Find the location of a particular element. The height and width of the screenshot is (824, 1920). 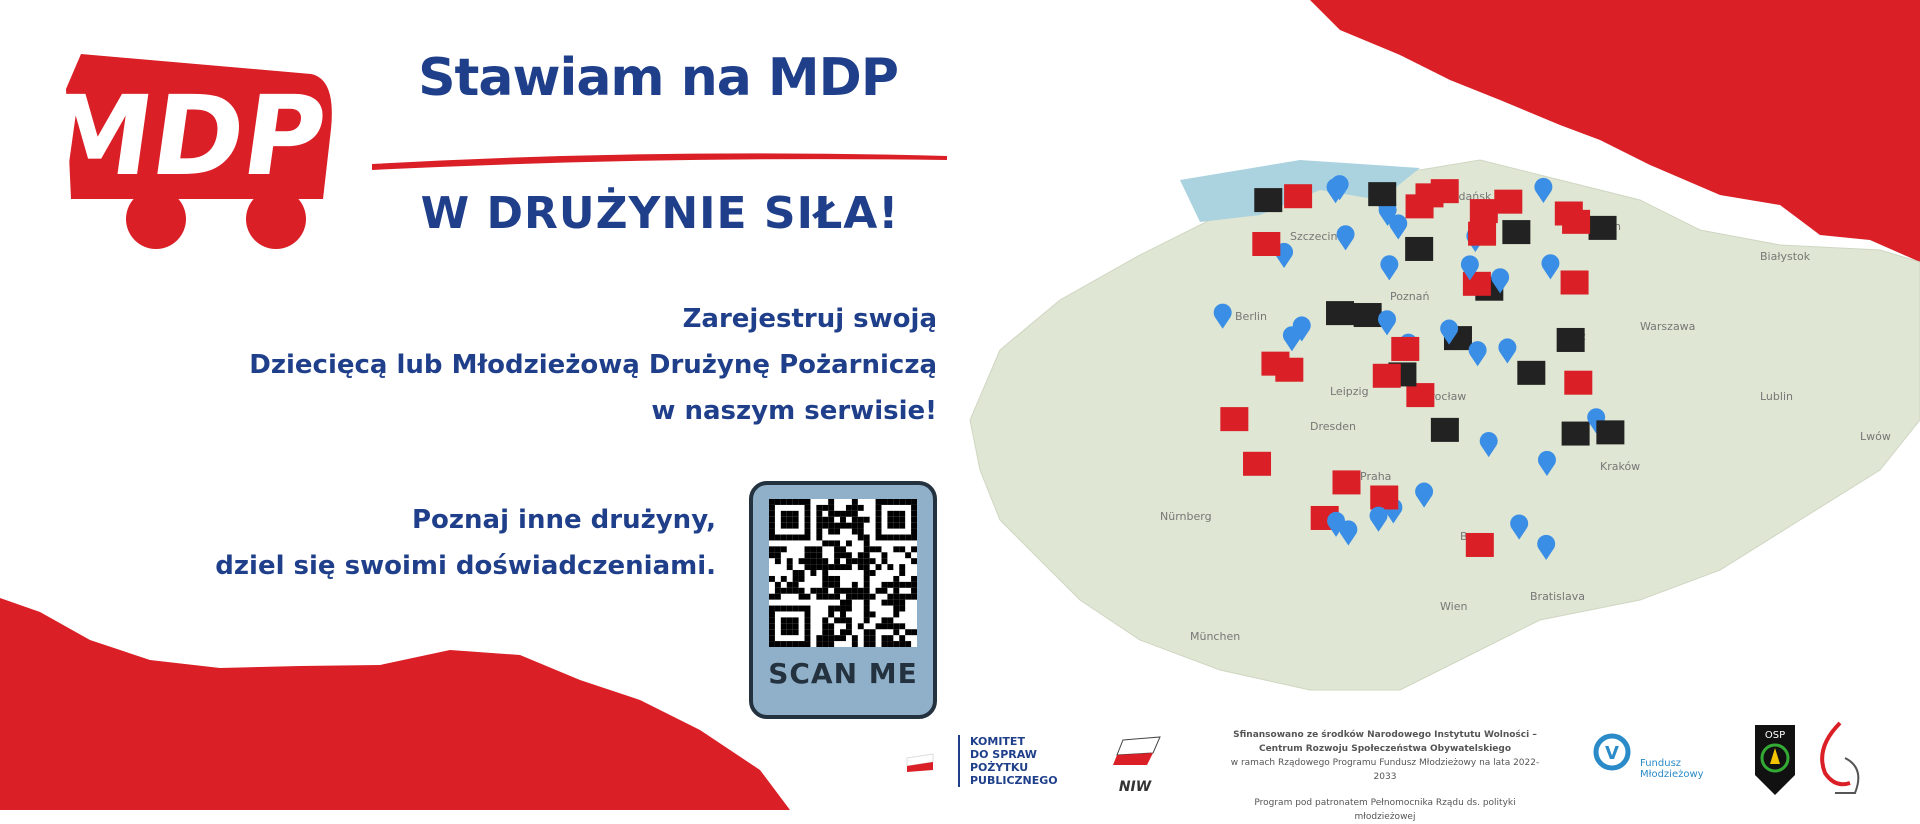

map-city-label: Białystok is located at coordinates (1785, 256).